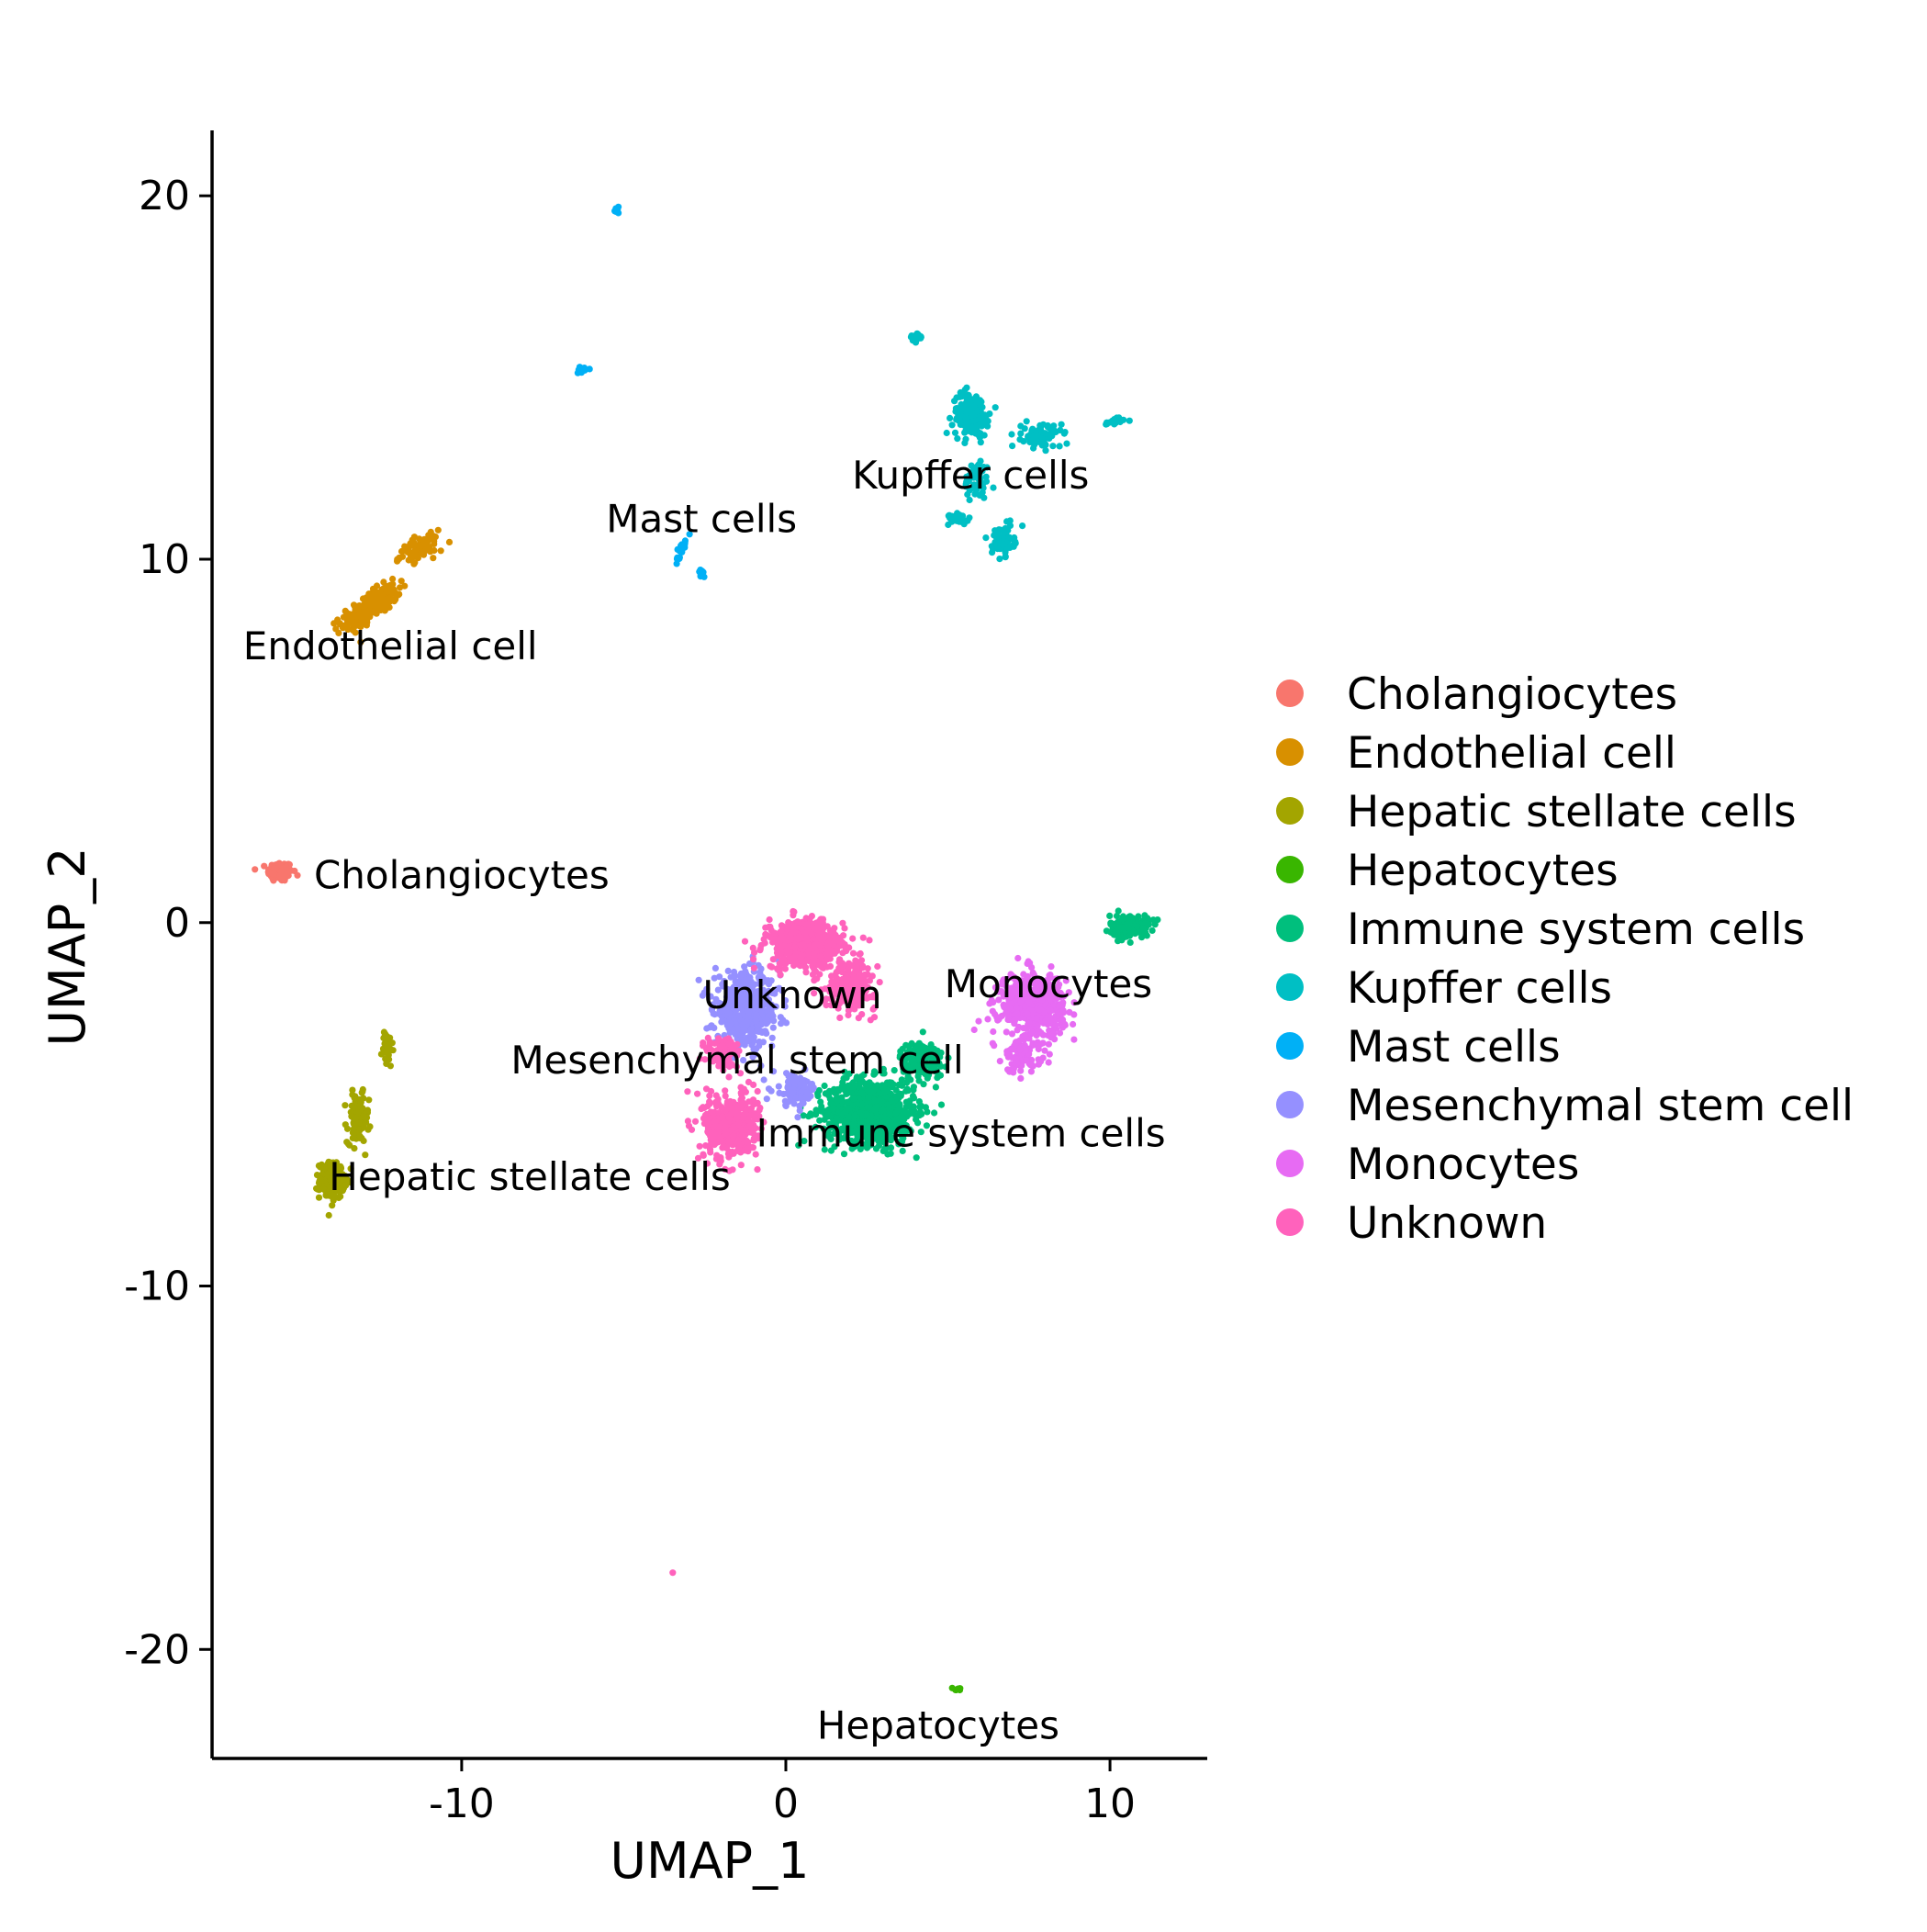 This screenshot has height=1932, width=1927. I want to click on series-mast-cells, so click(641, 391).